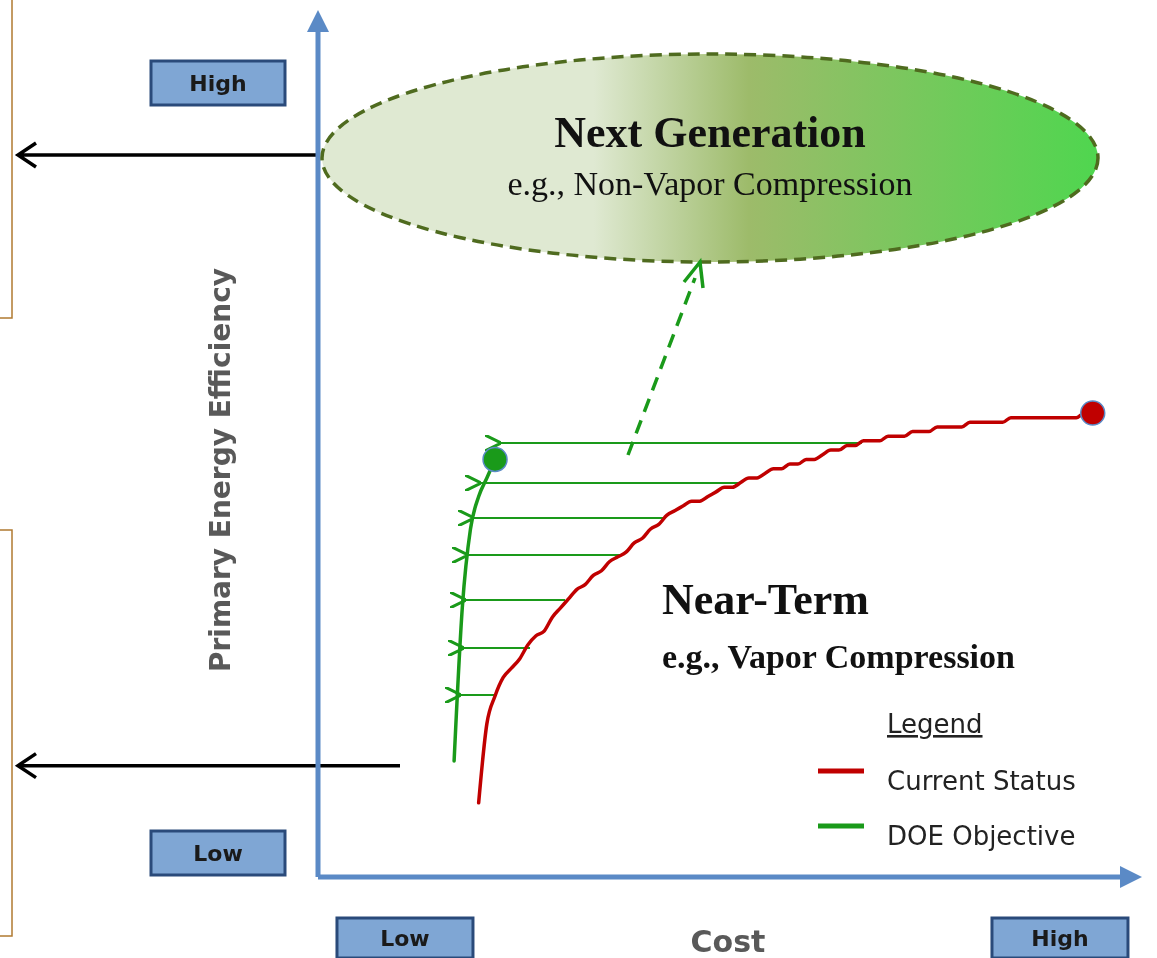  What do you see at coordinates (765, 599) in the screenshot?
I see `annotation: Near-Term` at bounding box center [765, 599].